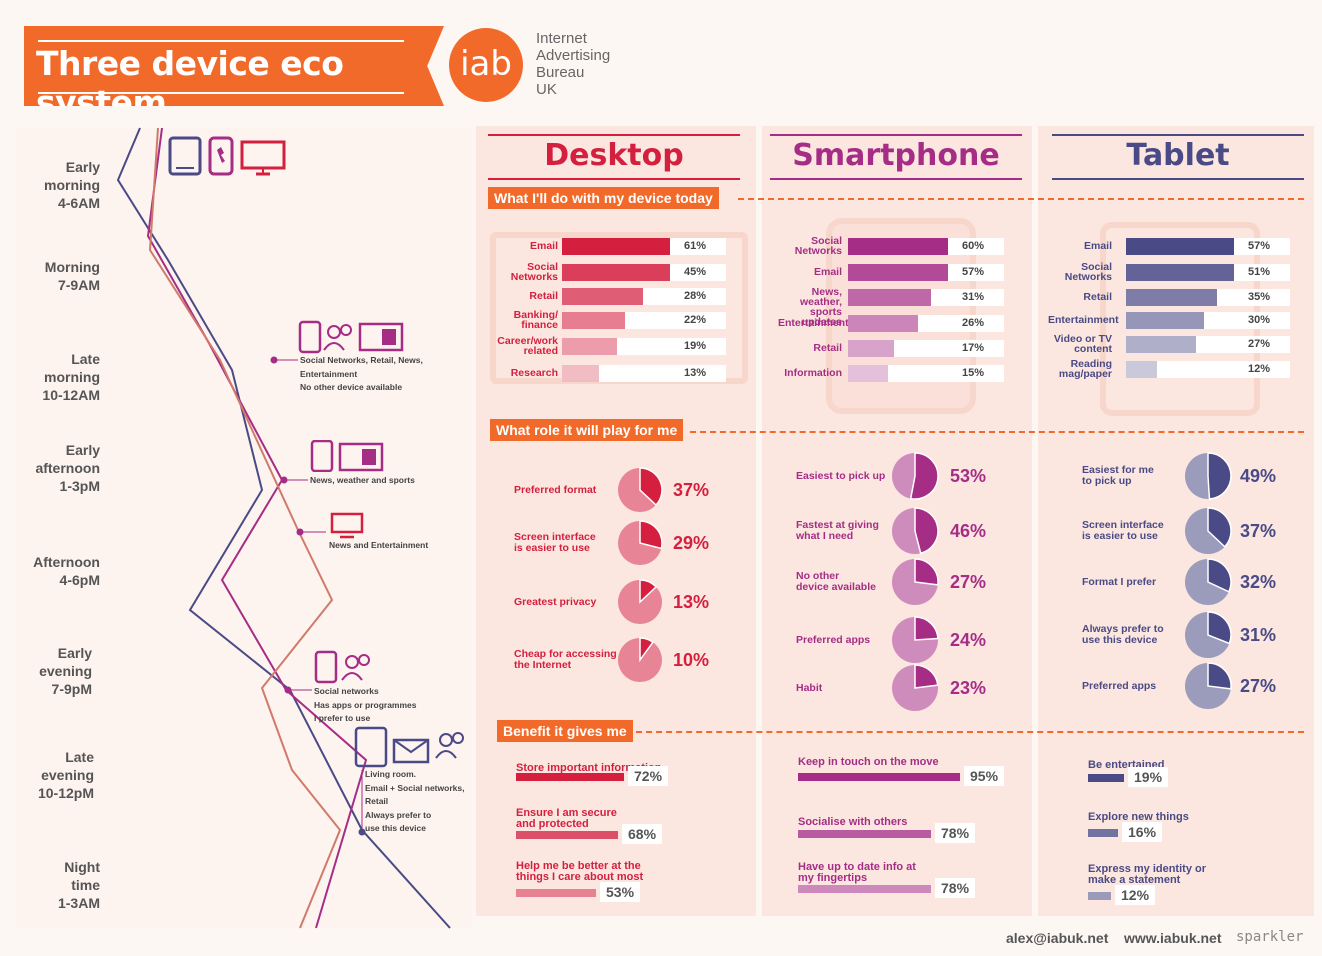 The width and height of the screenshot is (1322, 956). What do you see at coordinates (868, 762) in the screenshot?
I see `benefit-label: Keep in touch on the move` at bounding box center [868, 762].